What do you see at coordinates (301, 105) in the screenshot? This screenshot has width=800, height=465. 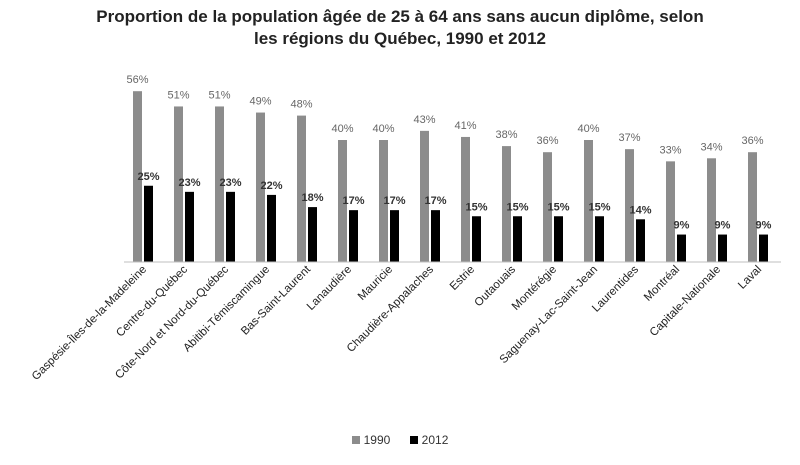 I see `data-label-1990-4: 48%` at bounding box center [301, 105].